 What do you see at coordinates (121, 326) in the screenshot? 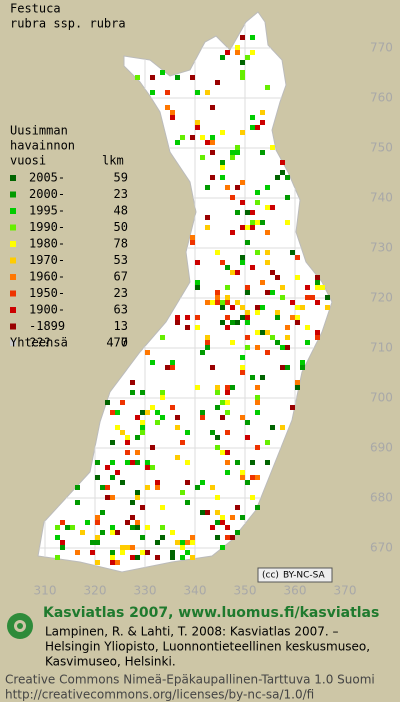
I see `legend-count: 13` at bounding box center [121, 326].